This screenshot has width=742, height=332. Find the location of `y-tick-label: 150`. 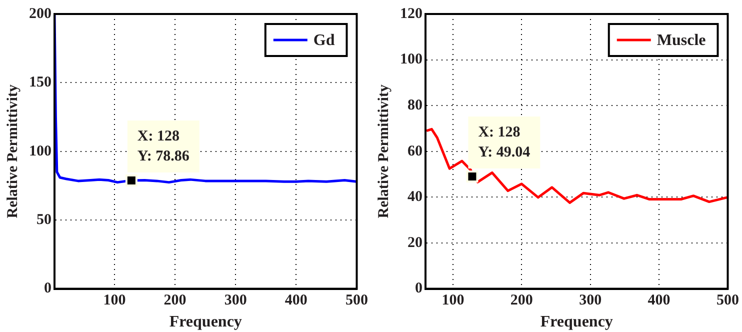

y-tick-label: 150 is located at coordinates (40, 82).